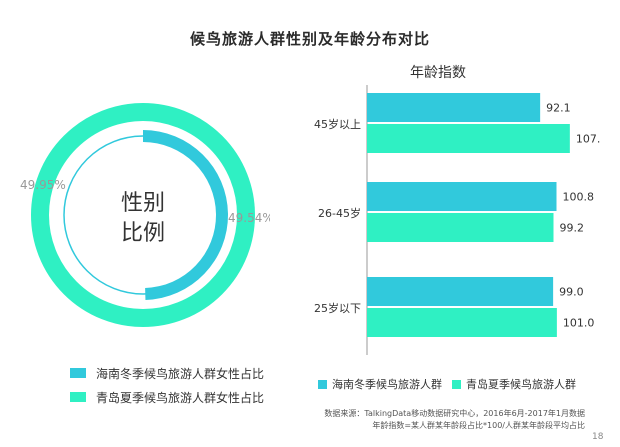 This screenshot has height=447, width=620. I want to click on bar-value-label: 99.2, so click(571, 228).